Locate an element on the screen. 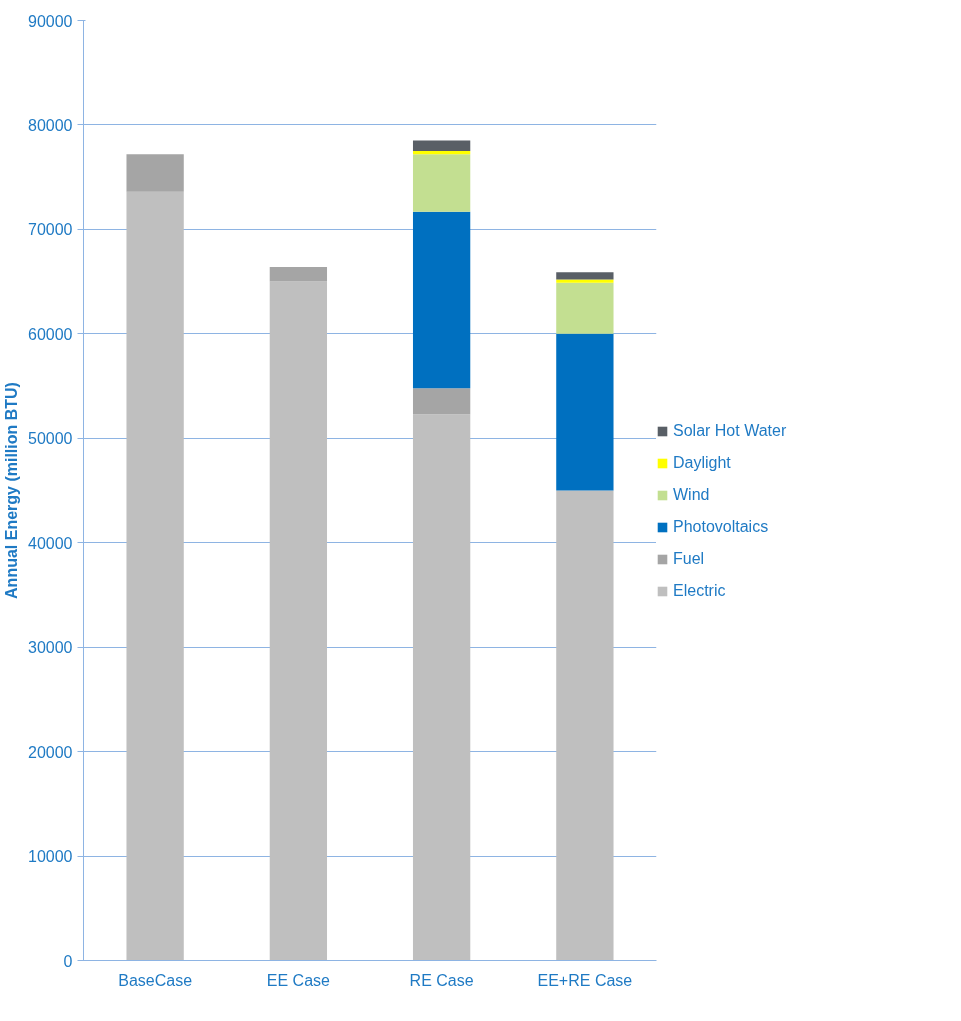  x-tick-label: EE Case is located at coordinates (298, 980).